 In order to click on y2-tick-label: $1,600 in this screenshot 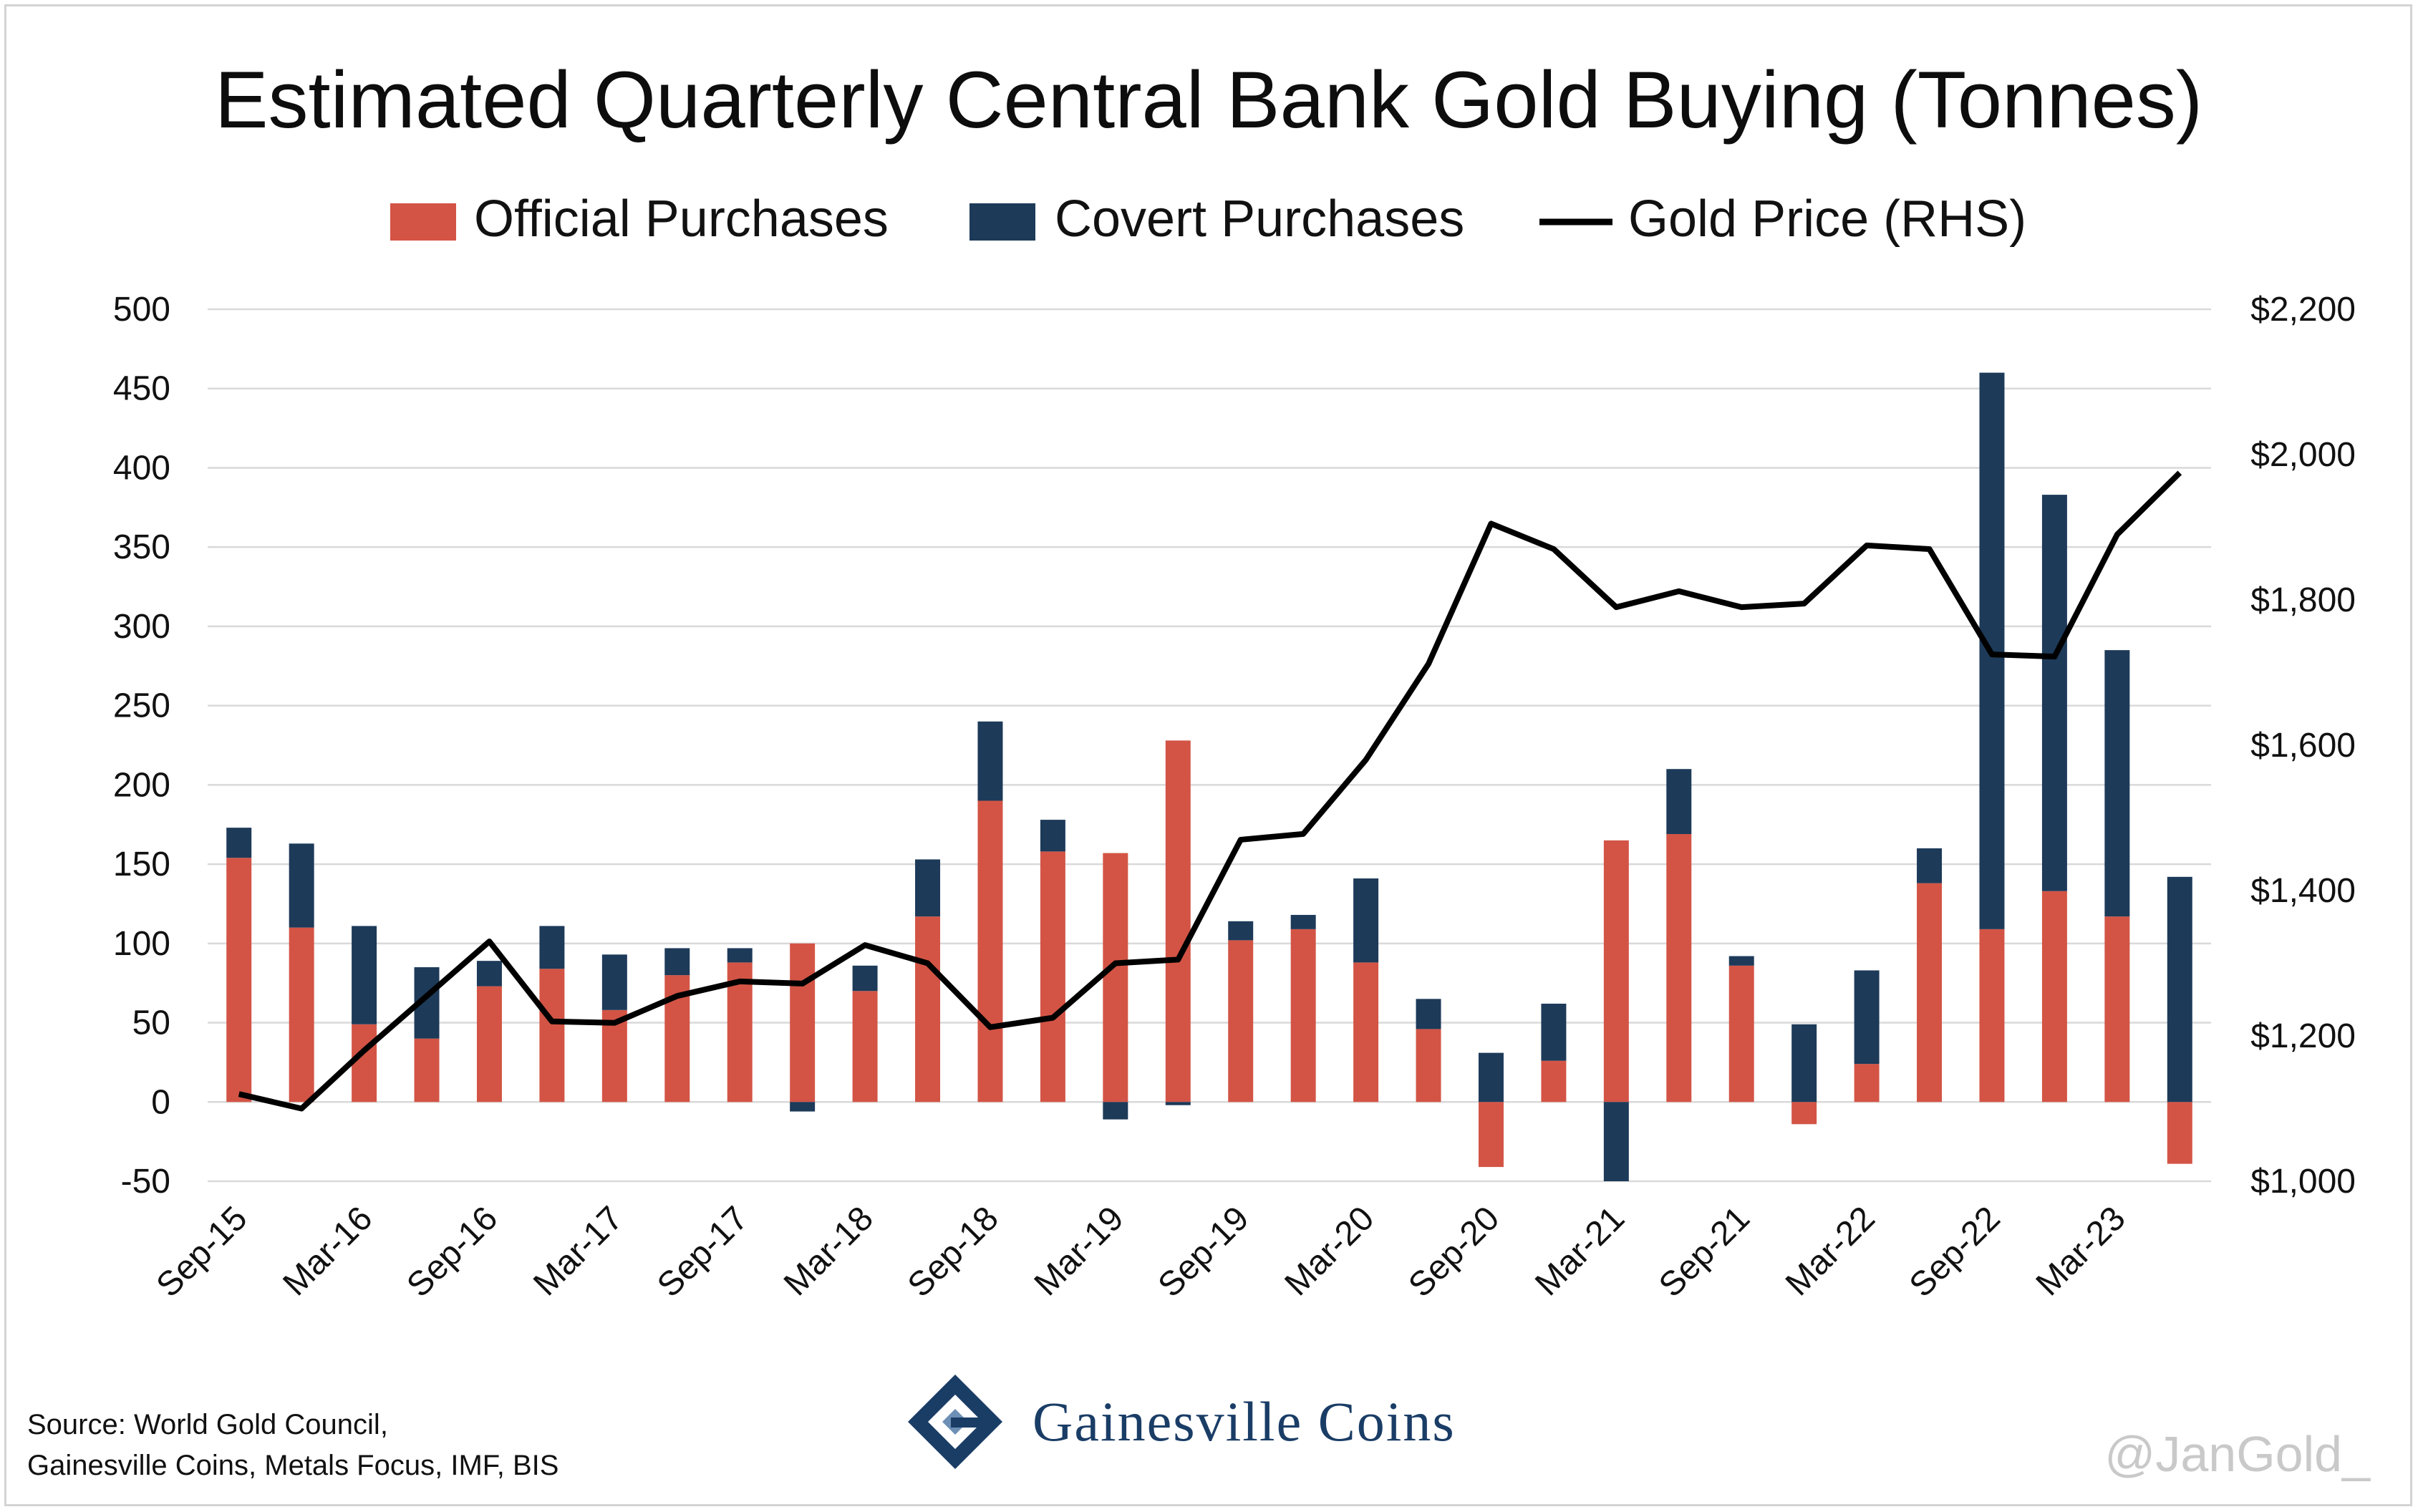, I will do `click(2303, 746)`.